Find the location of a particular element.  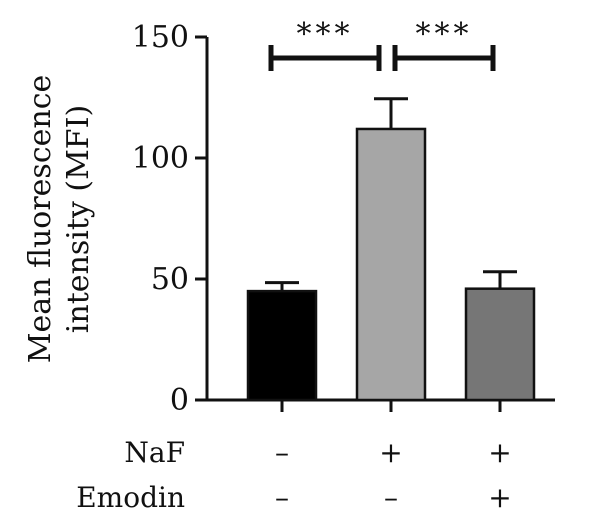

y-tick-label: 150 is located at coordinates (160, 37).